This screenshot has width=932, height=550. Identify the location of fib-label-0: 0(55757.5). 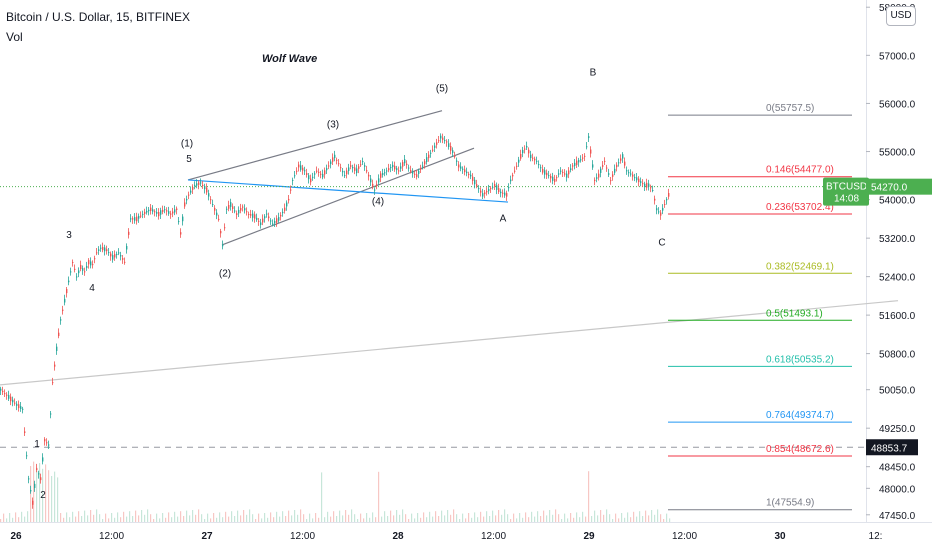
(790, 108).